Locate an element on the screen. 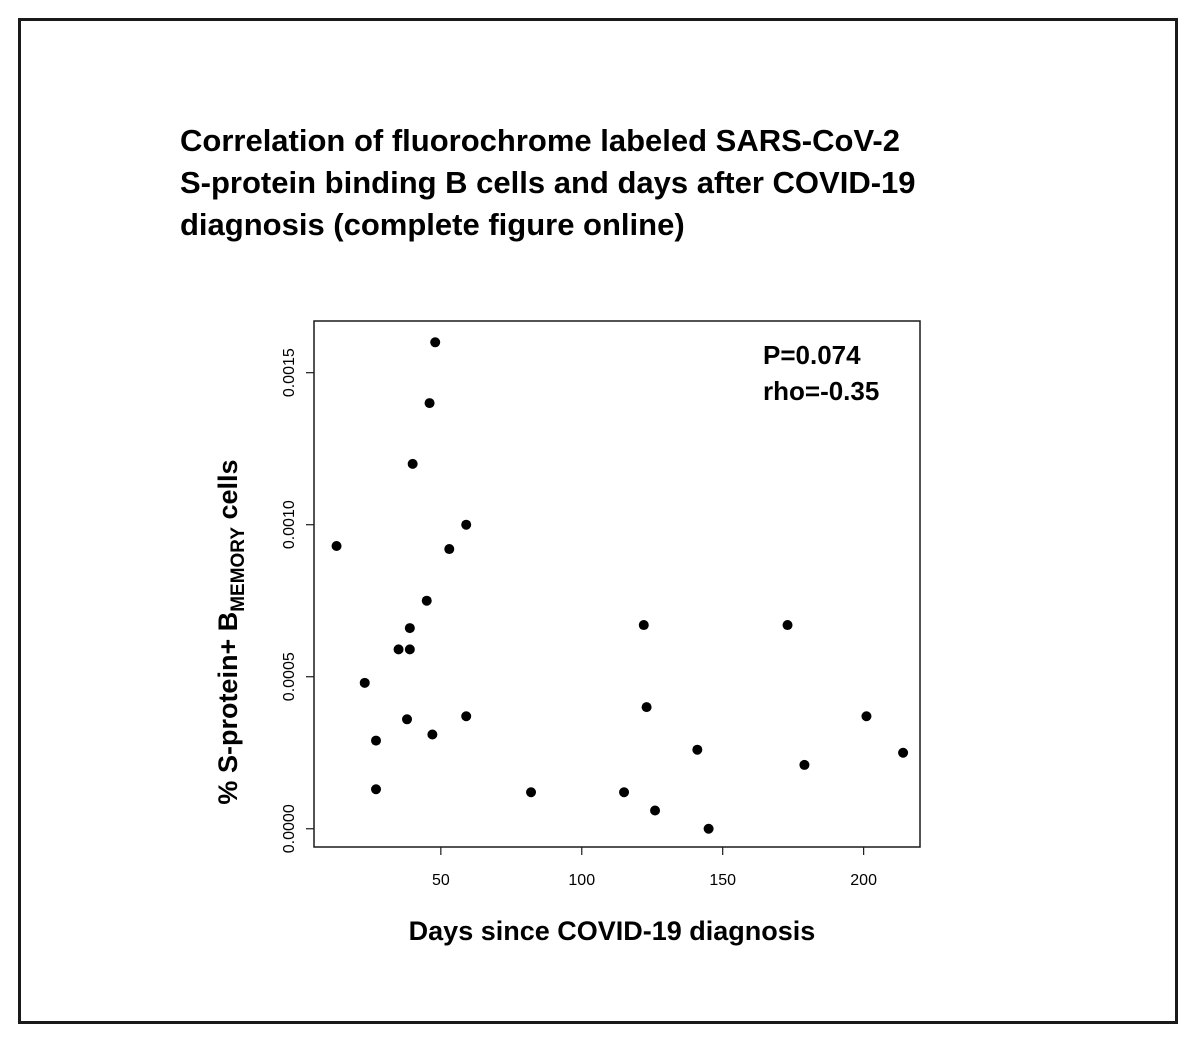 The image size is (1200, 1049). chart-title-line-3: diagnosis (complete figure online) is located at coordinates (432, 224).